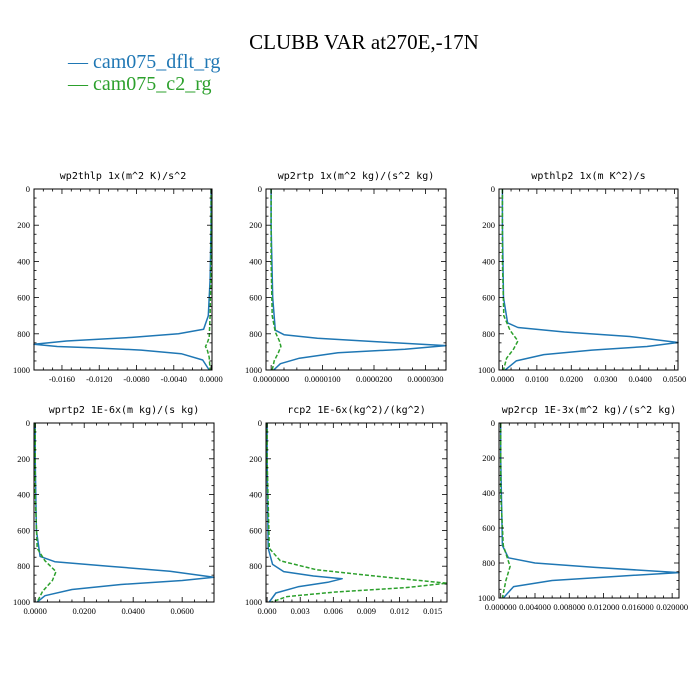  Describe the element at coordinates (139, 84) in the screenshot. I see `legend-entry-c2: — cam075_c2_rg` at that location.